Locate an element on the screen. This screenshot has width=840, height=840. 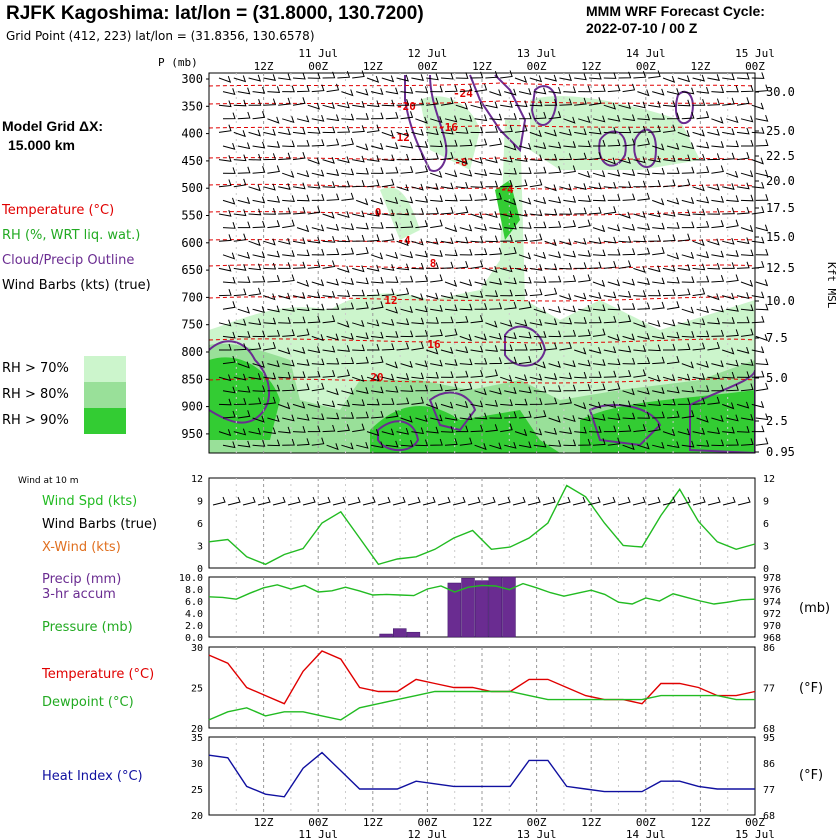
pressure-level-600: 600 is located at coordinates (192, 243).